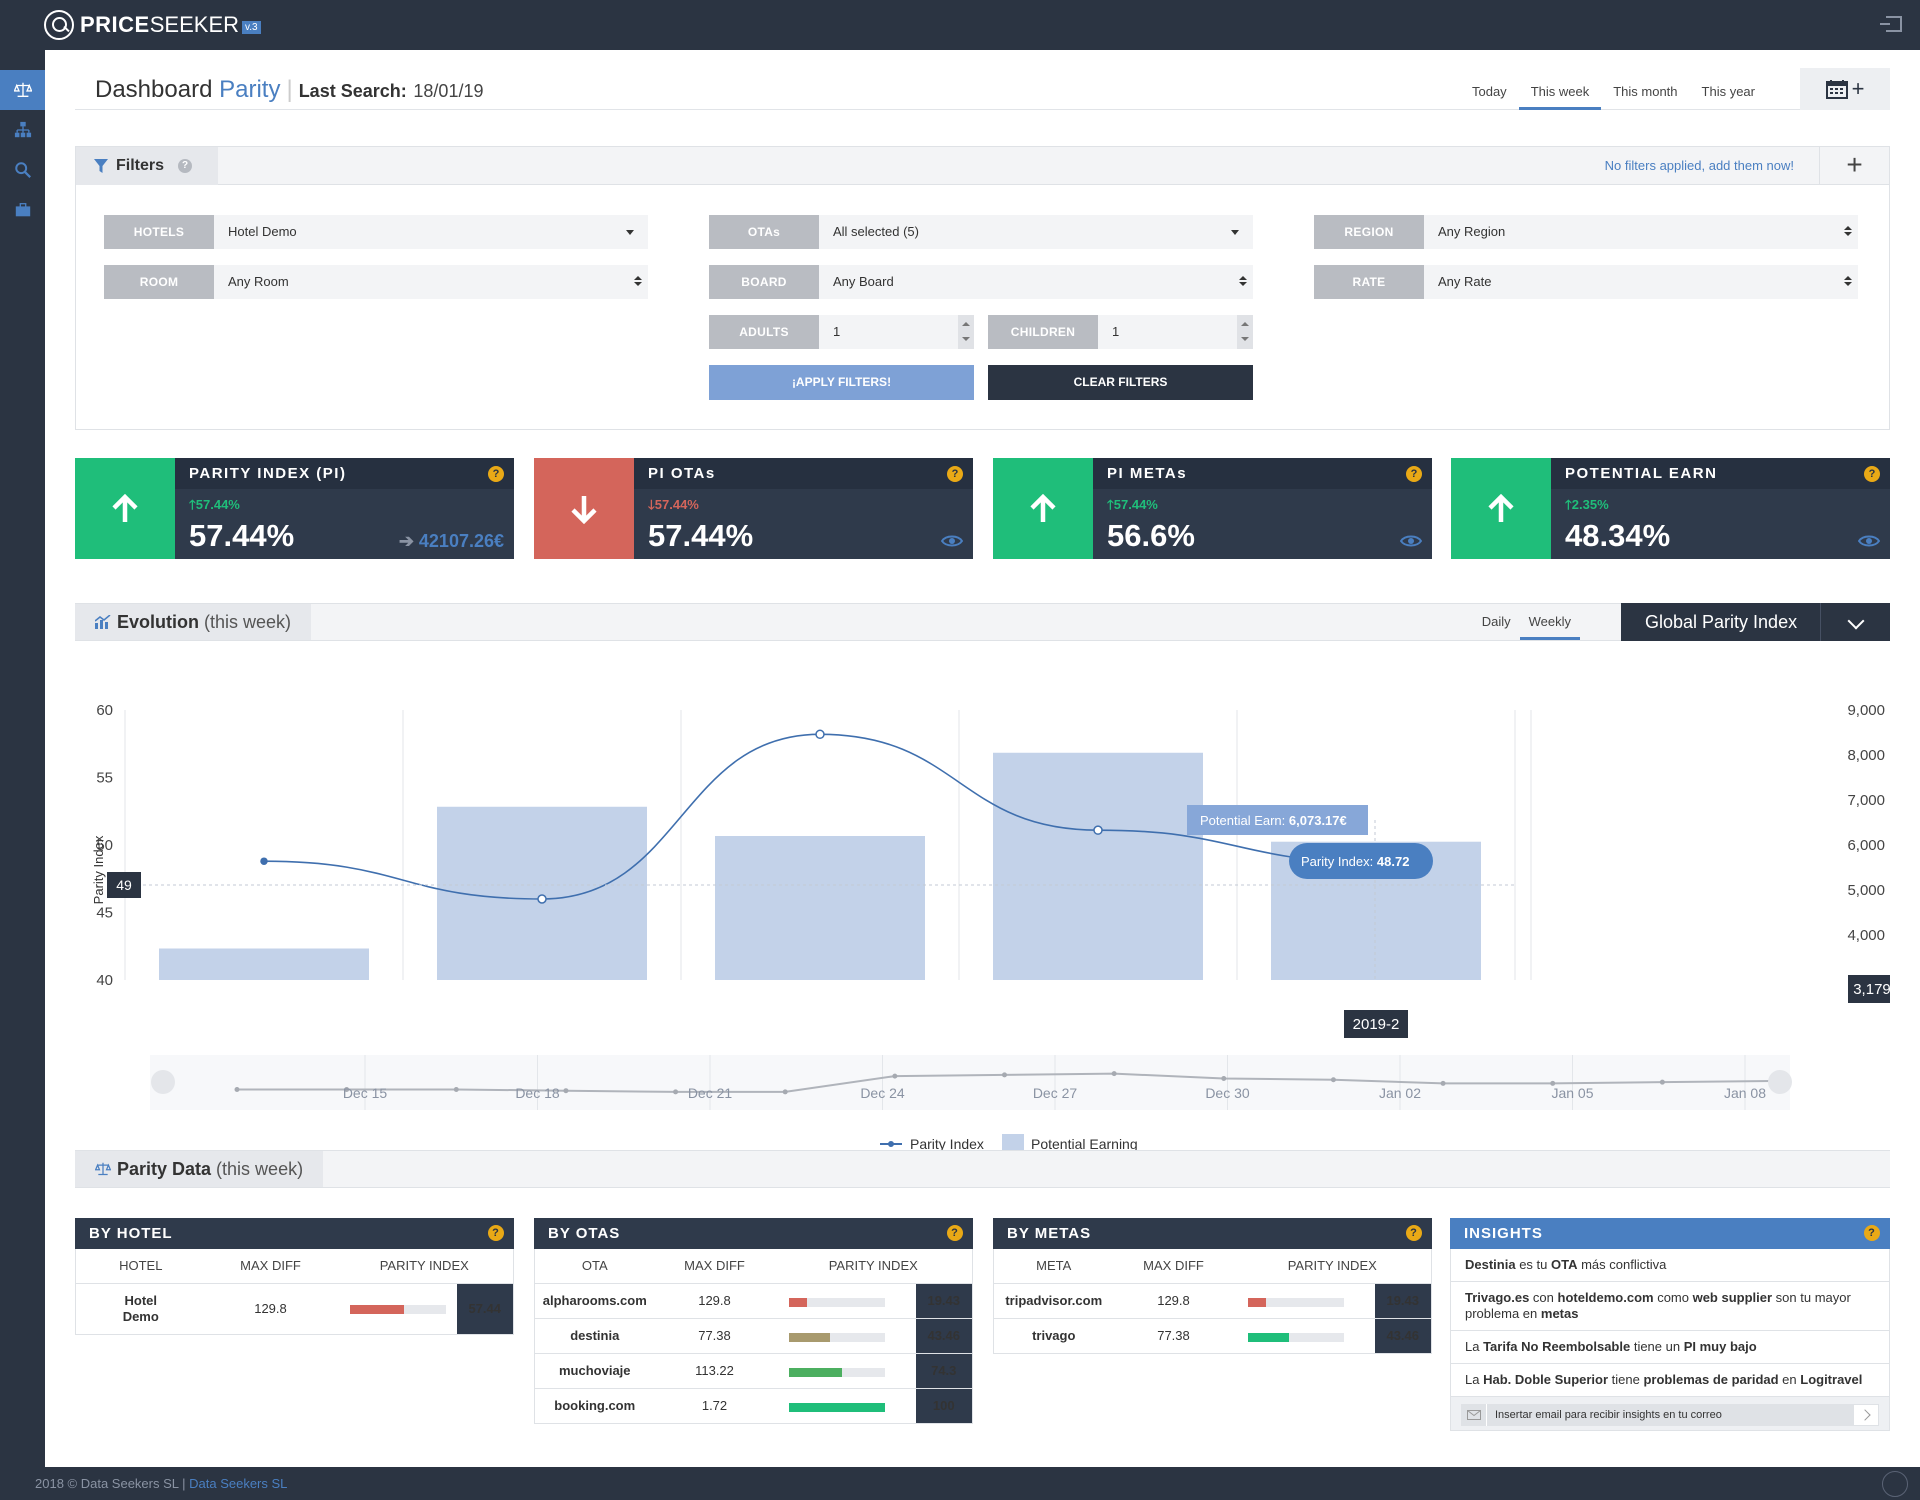 This screenshot has height=1500, width=1920. What do you see at coordinates (1053, 1266) in the screenshot?
I see `column-header: META` at bounding box center [1053, 1266].